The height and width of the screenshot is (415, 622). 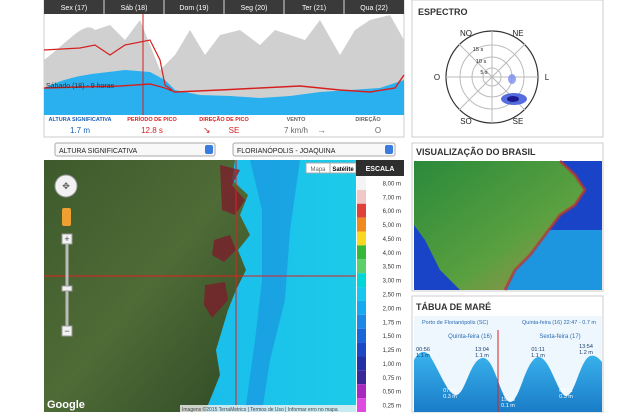 I want to click on panel-title: ESPECTRO, so click(x=443, y=12).